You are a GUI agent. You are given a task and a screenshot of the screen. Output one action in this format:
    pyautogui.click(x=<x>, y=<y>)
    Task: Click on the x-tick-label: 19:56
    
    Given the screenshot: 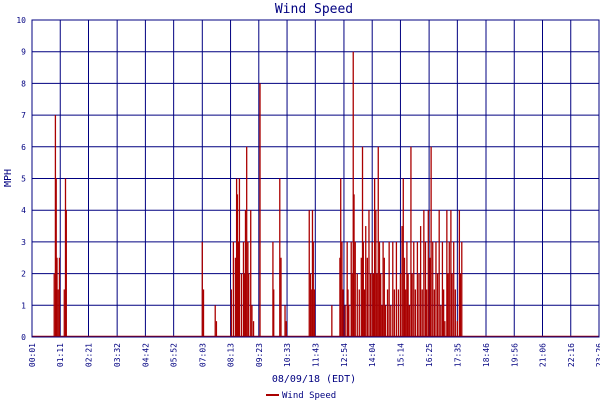 What is the action you would take?
    pyautogui.click(x=514, y=355)
    